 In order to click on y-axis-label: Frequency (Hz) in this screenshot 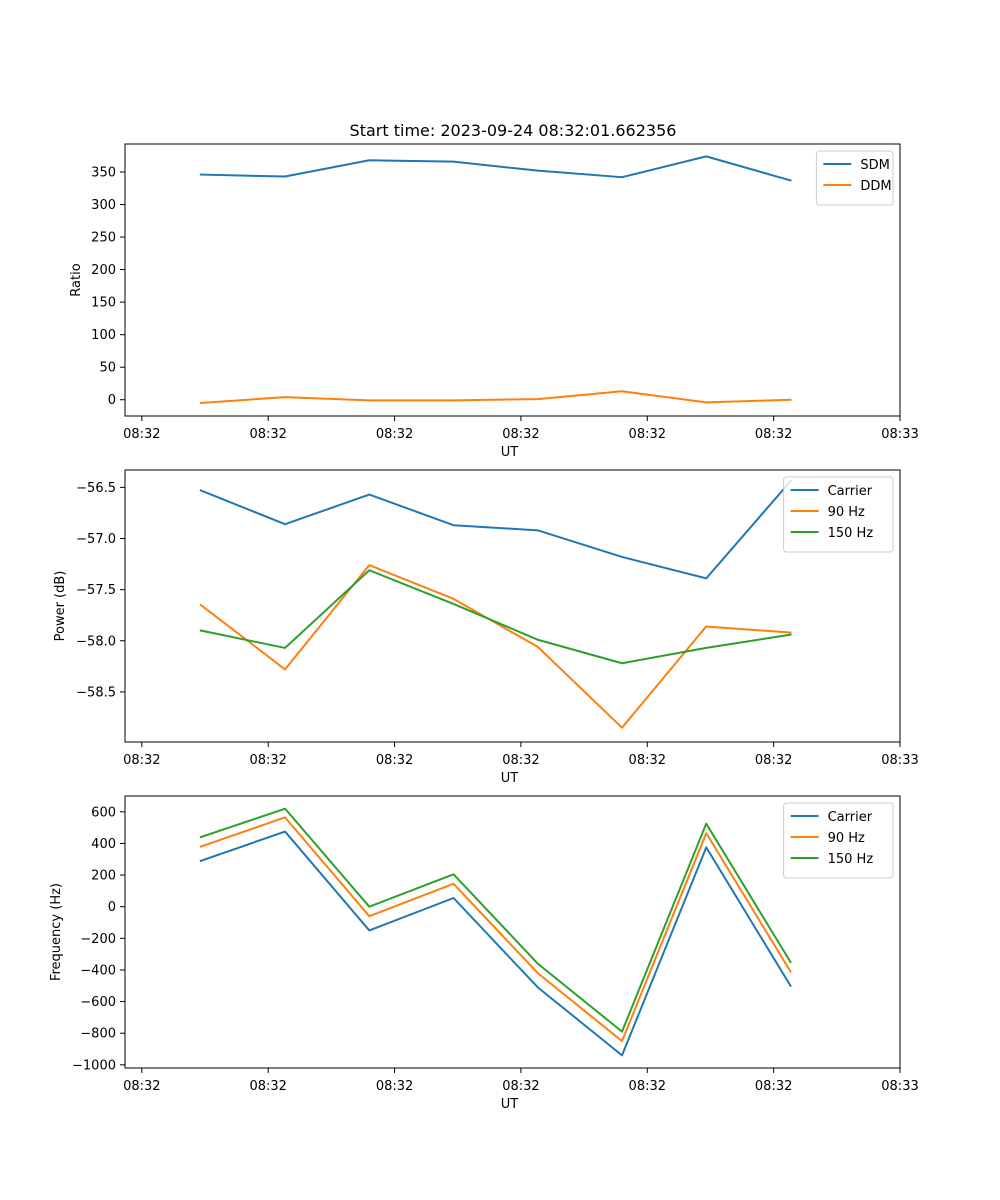, I will do `click(56, 932)`.